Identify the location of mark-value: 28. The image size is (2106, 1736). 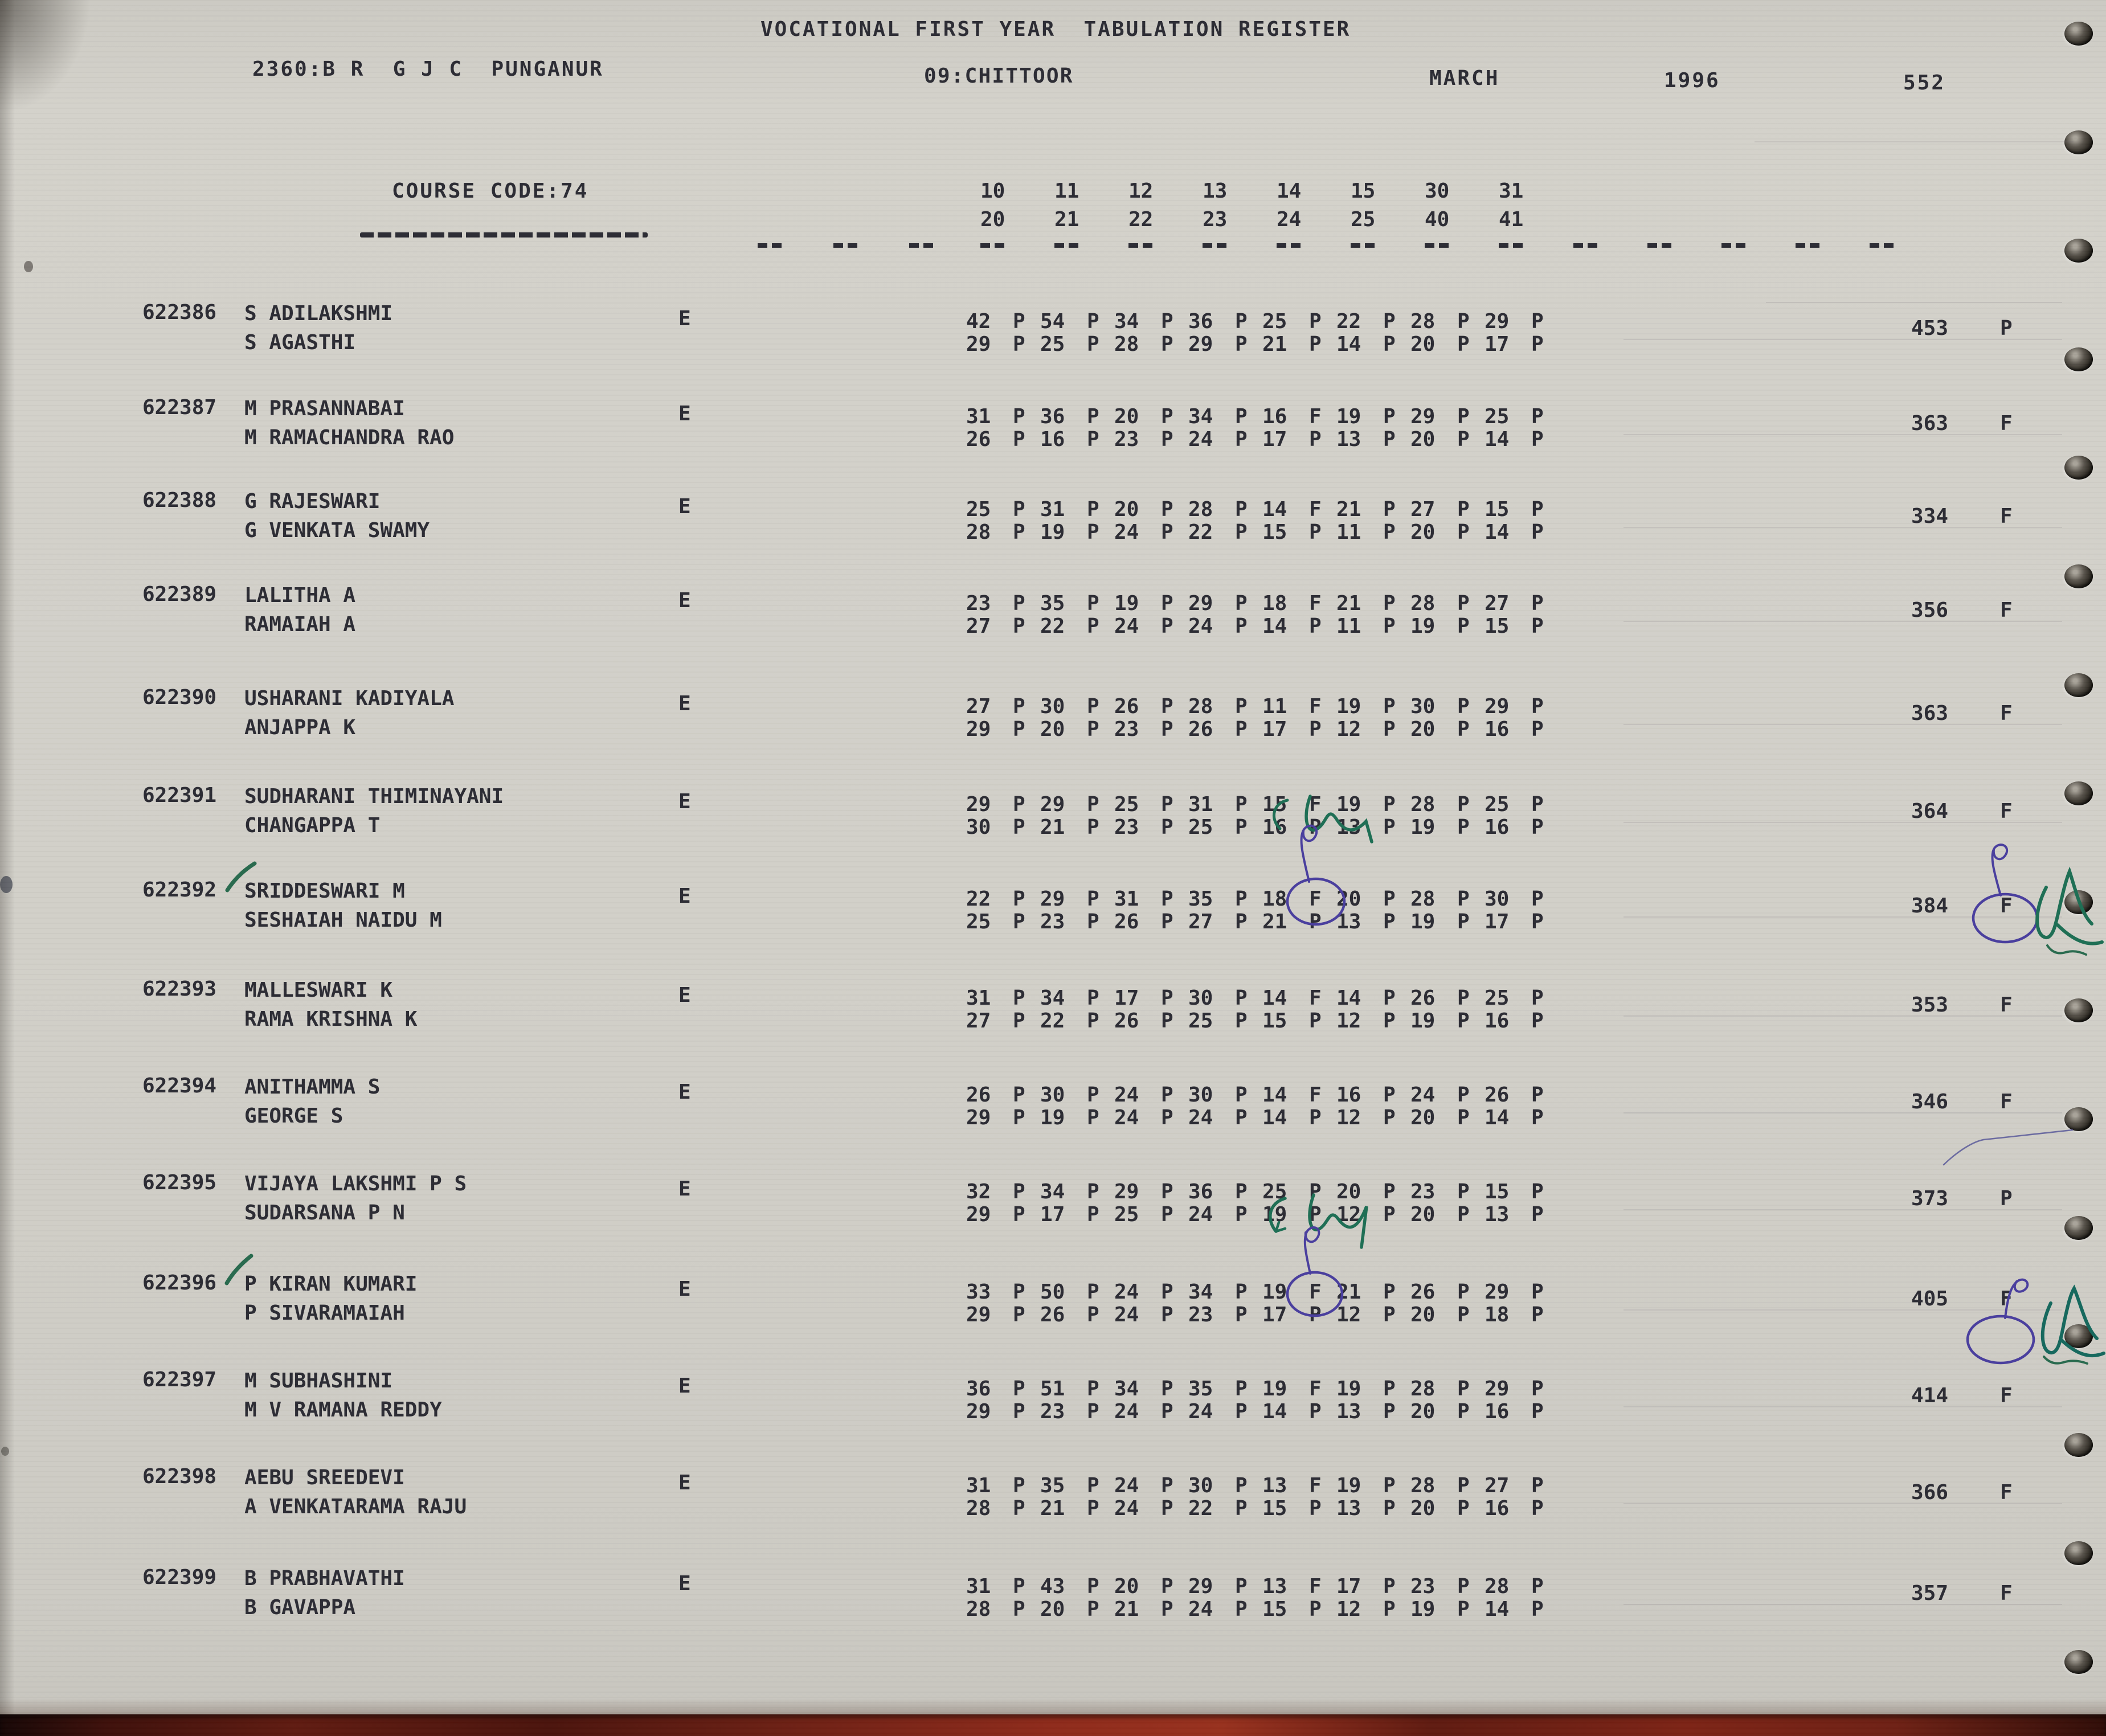
(1423, 899).